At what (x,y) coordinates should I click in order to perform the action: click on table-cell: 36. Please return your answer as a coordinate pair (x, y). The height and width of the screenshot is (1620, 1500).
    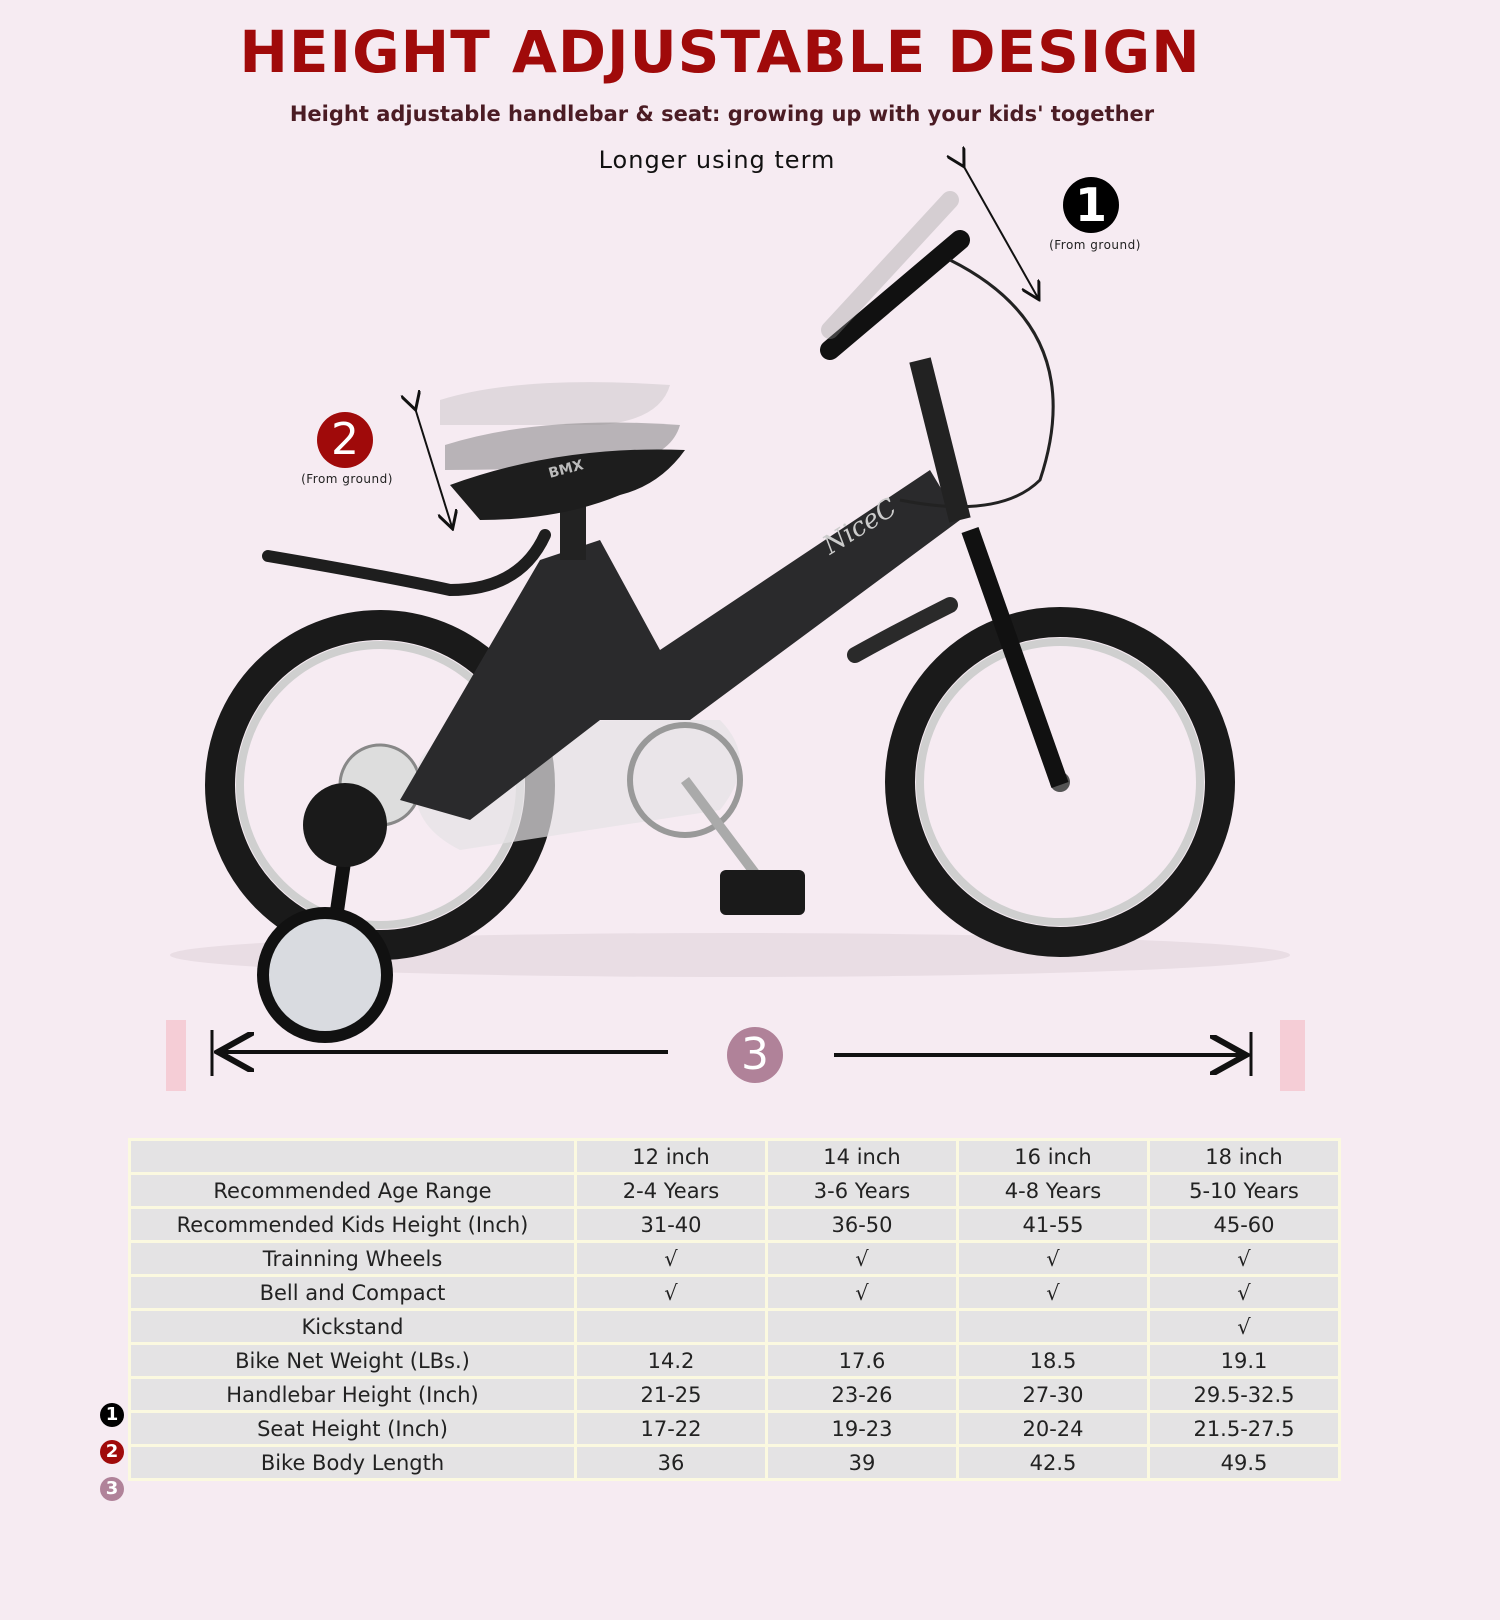
    Looking at the image, I should click on (671, 1462).